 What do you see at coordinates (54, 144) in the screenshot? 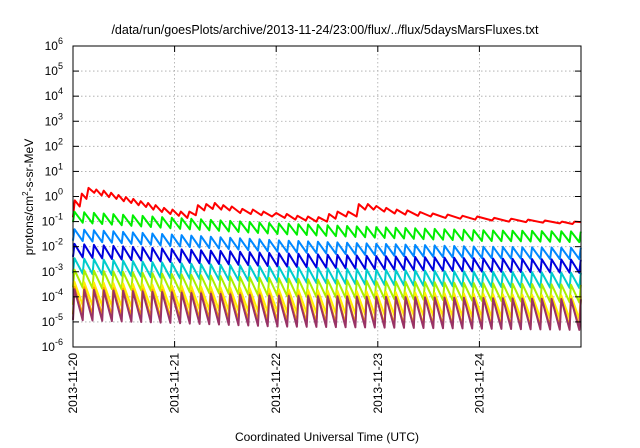
I see `y-tick-label: 10²` at bounding box center [54, 144].